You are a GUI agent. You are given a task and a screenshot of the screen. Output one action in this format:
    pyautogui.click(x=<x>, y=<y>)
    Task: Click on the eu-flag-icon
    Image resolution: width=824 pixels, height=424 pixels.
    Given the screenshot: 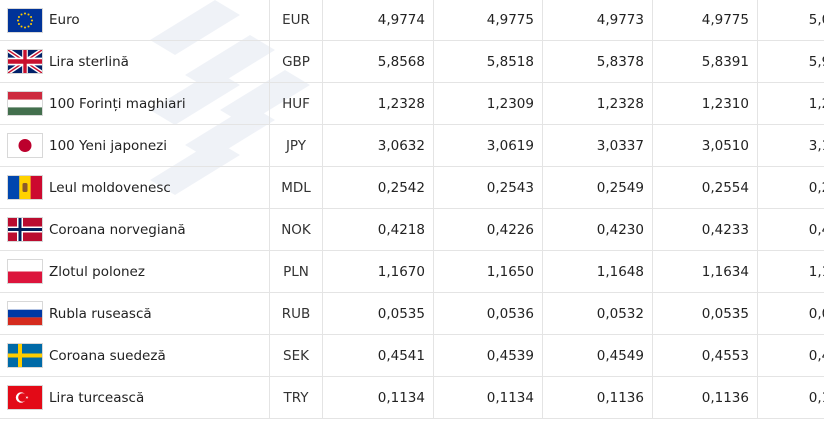 What is the action you would take?
    pyautogui.click(x=25, y=20)
    